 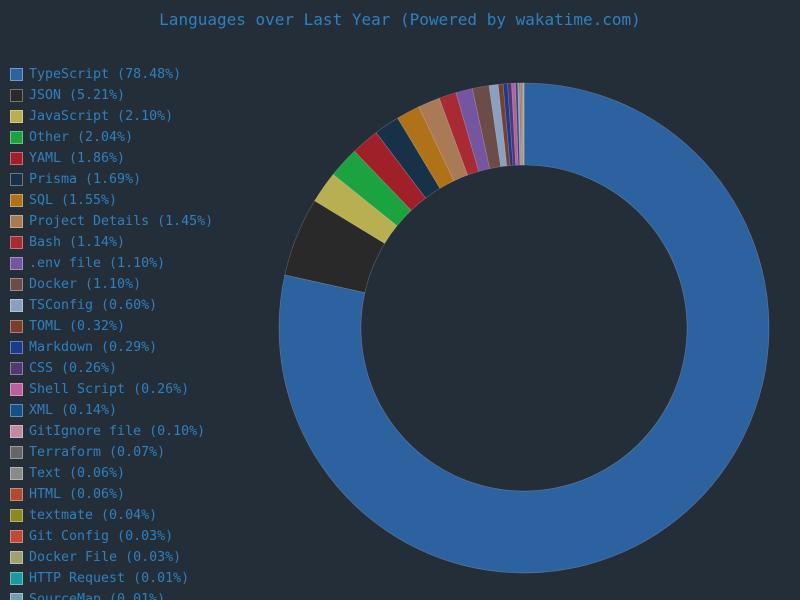 What do you see at coordinates (77, 494) in the screenshot?
I see `legend-label: HTML (0.06%)` at bounding box center [77, 494].